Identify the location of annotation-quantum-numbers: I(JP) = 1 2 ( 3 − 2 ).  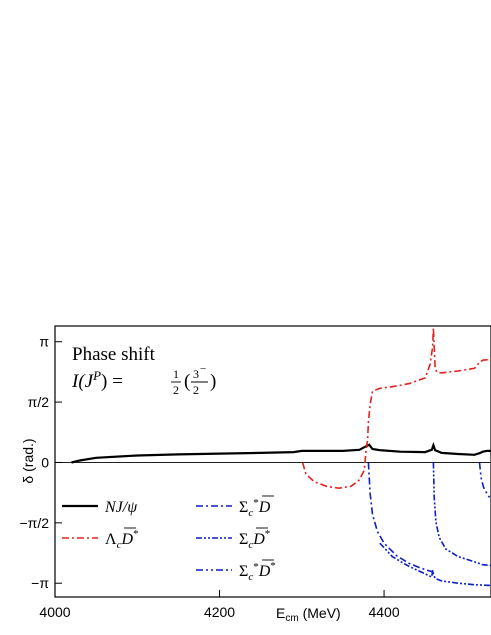
(143, 380).